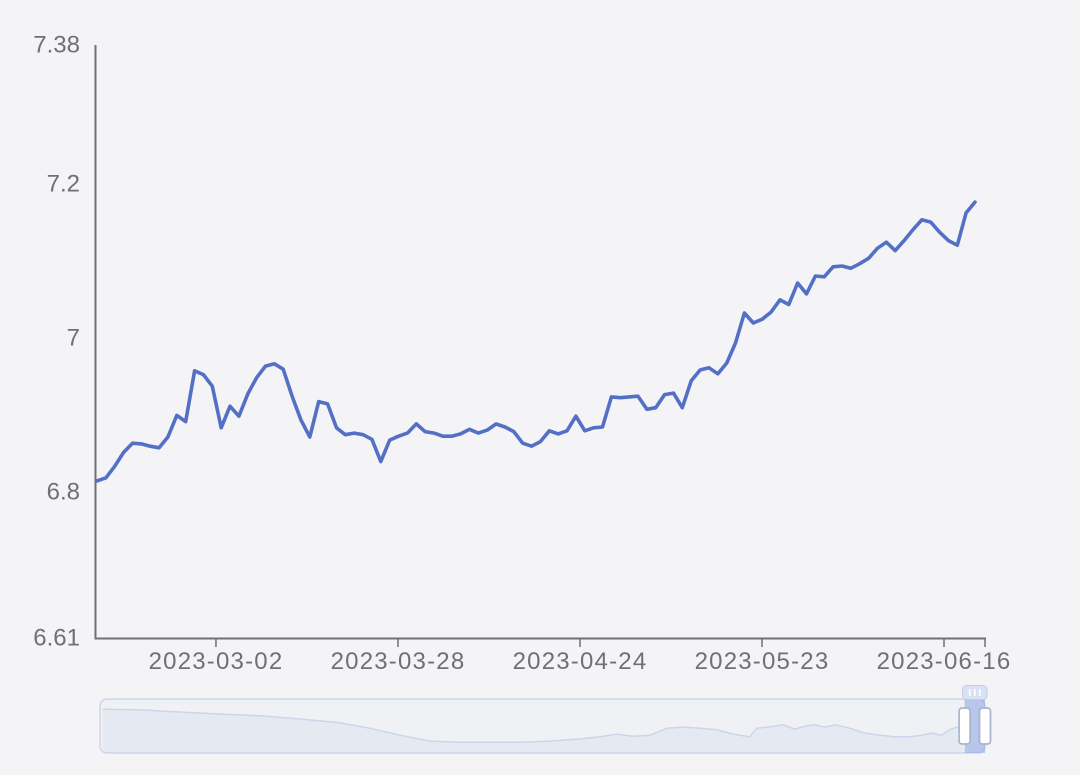 The height and width of the screenshot is (775, 1080). I want to click on y-axis-label: 7, so click(73, 338).